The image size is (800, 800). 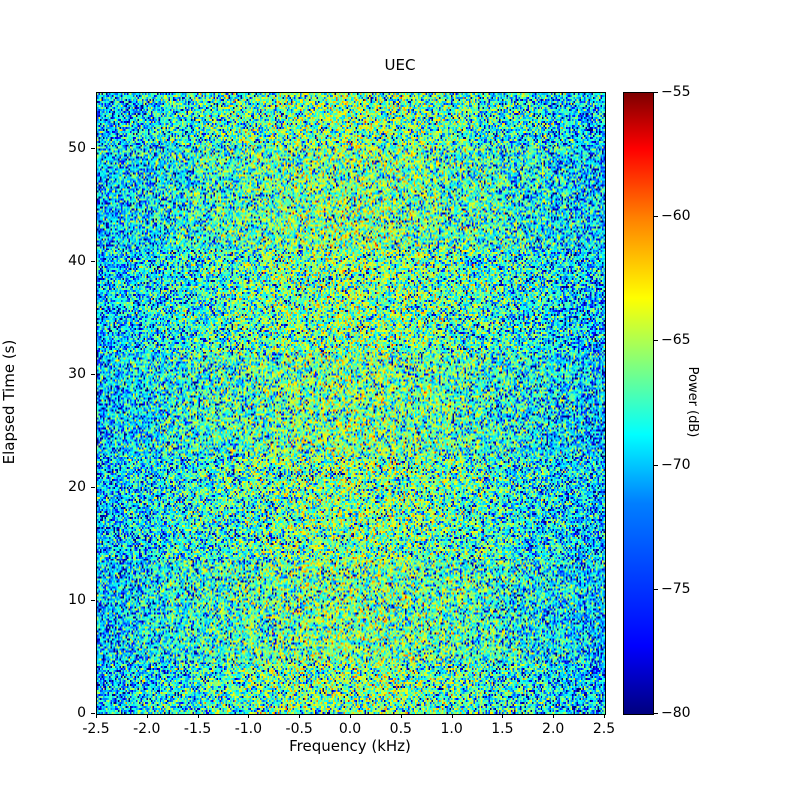 I want to click on x-tick-label: -1.5, so click(x=197, y=729).